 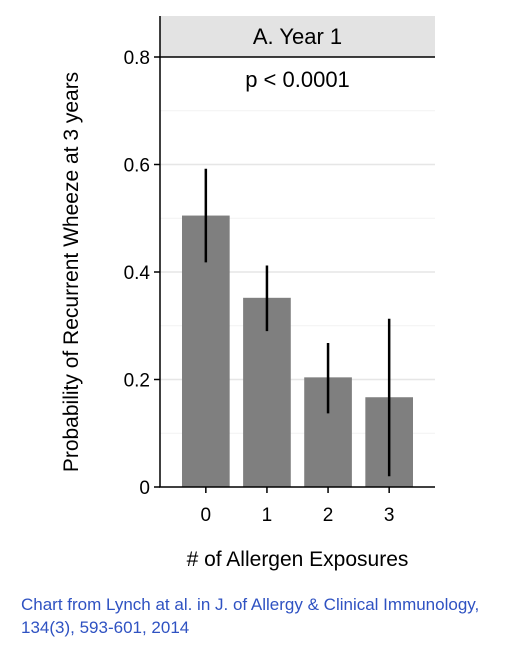 I want to click on p-value-annotation: p < 0.0001, so click(x=297, y=79).